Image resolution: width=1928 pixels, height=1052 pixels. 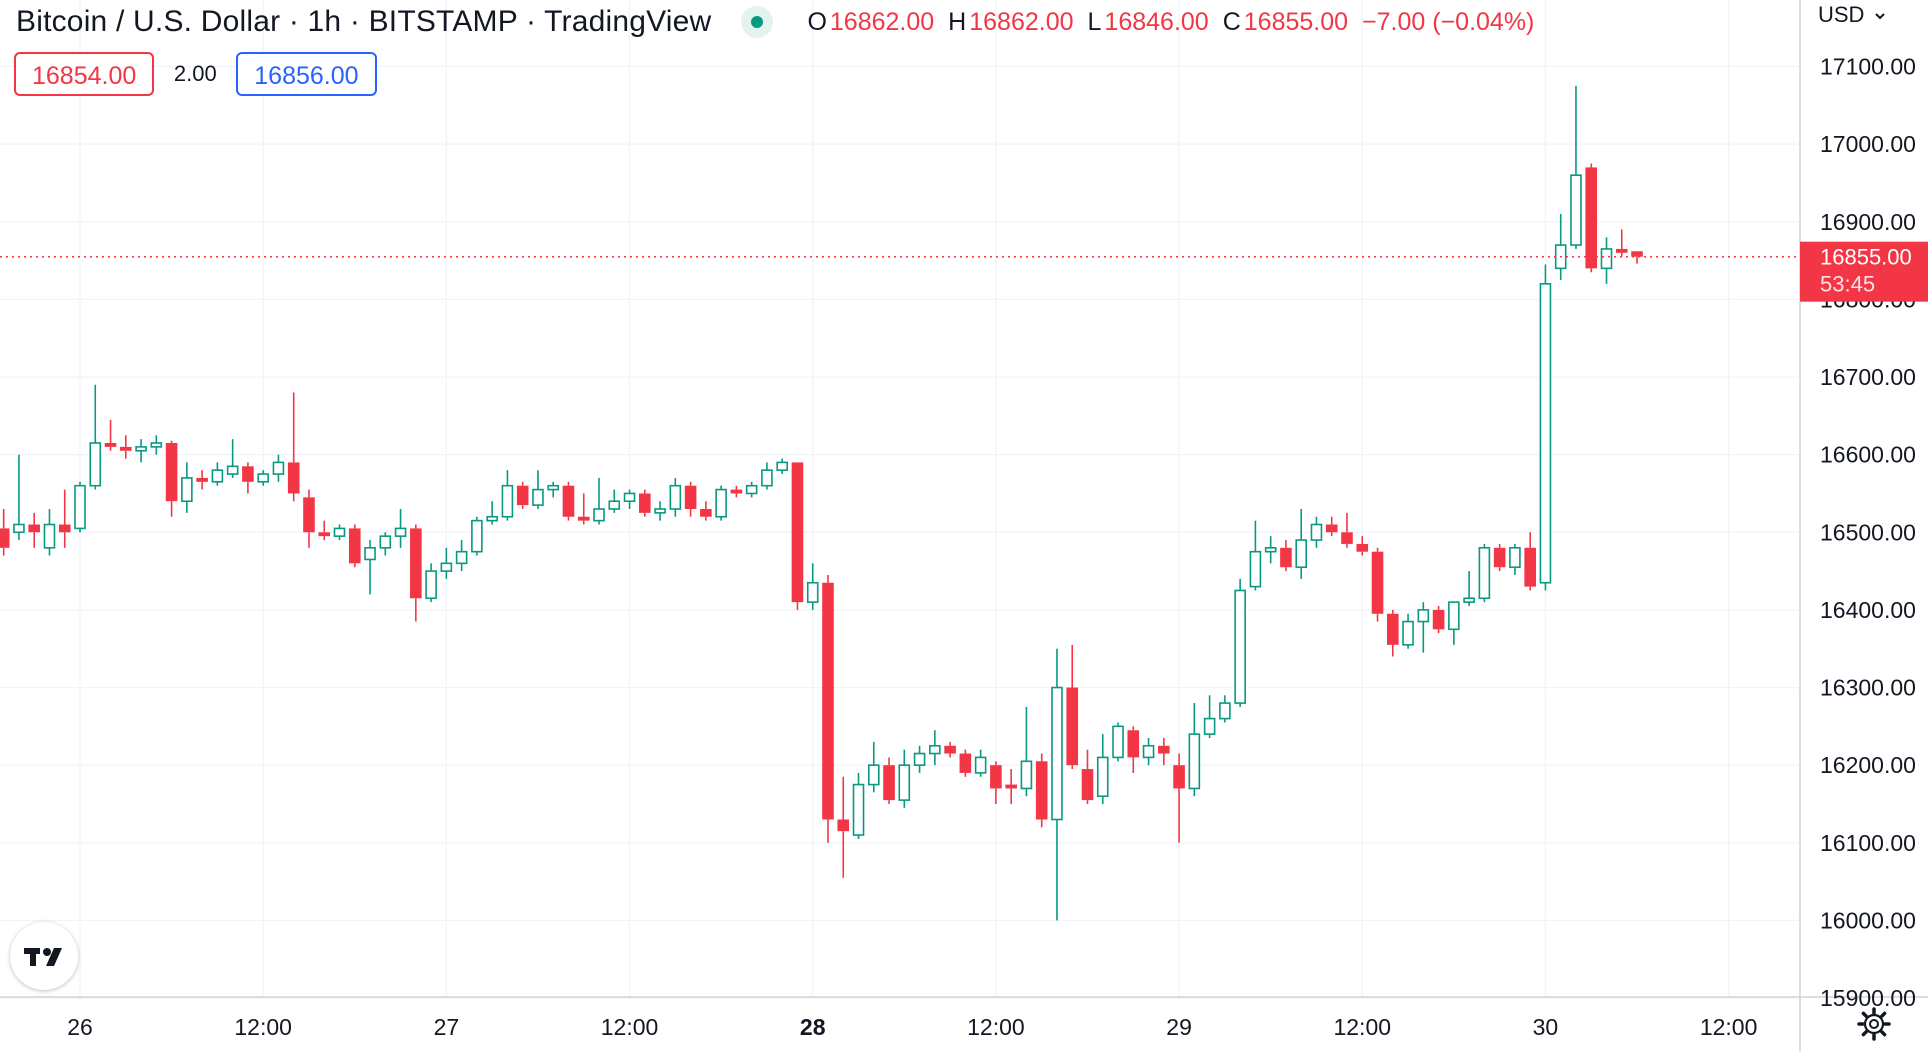 What do you see at coordinates (912, 1027) in the screenshot?
I see `time-axis: 26 12:00 27 12:00 28 12:00 29 12:00 30 12:00` at bounding box center [912, 1027].